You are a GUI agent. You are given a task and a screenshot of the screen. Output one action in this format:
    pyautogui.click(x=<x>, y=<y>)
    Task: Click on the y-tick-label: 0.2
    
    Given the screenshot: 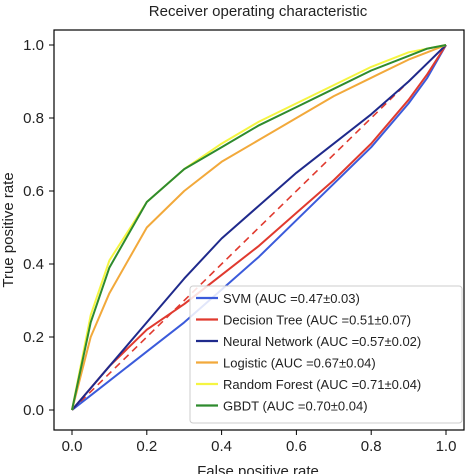 What is the action you would take?
    pyautogui.click(x=33, y=337)
    